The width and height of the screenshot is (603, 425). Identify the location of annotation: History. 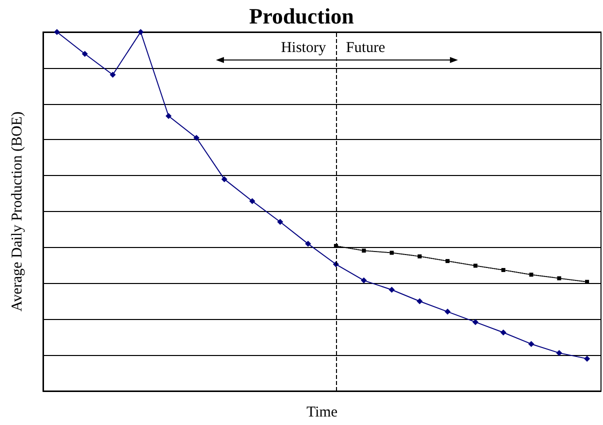
(303, 48).